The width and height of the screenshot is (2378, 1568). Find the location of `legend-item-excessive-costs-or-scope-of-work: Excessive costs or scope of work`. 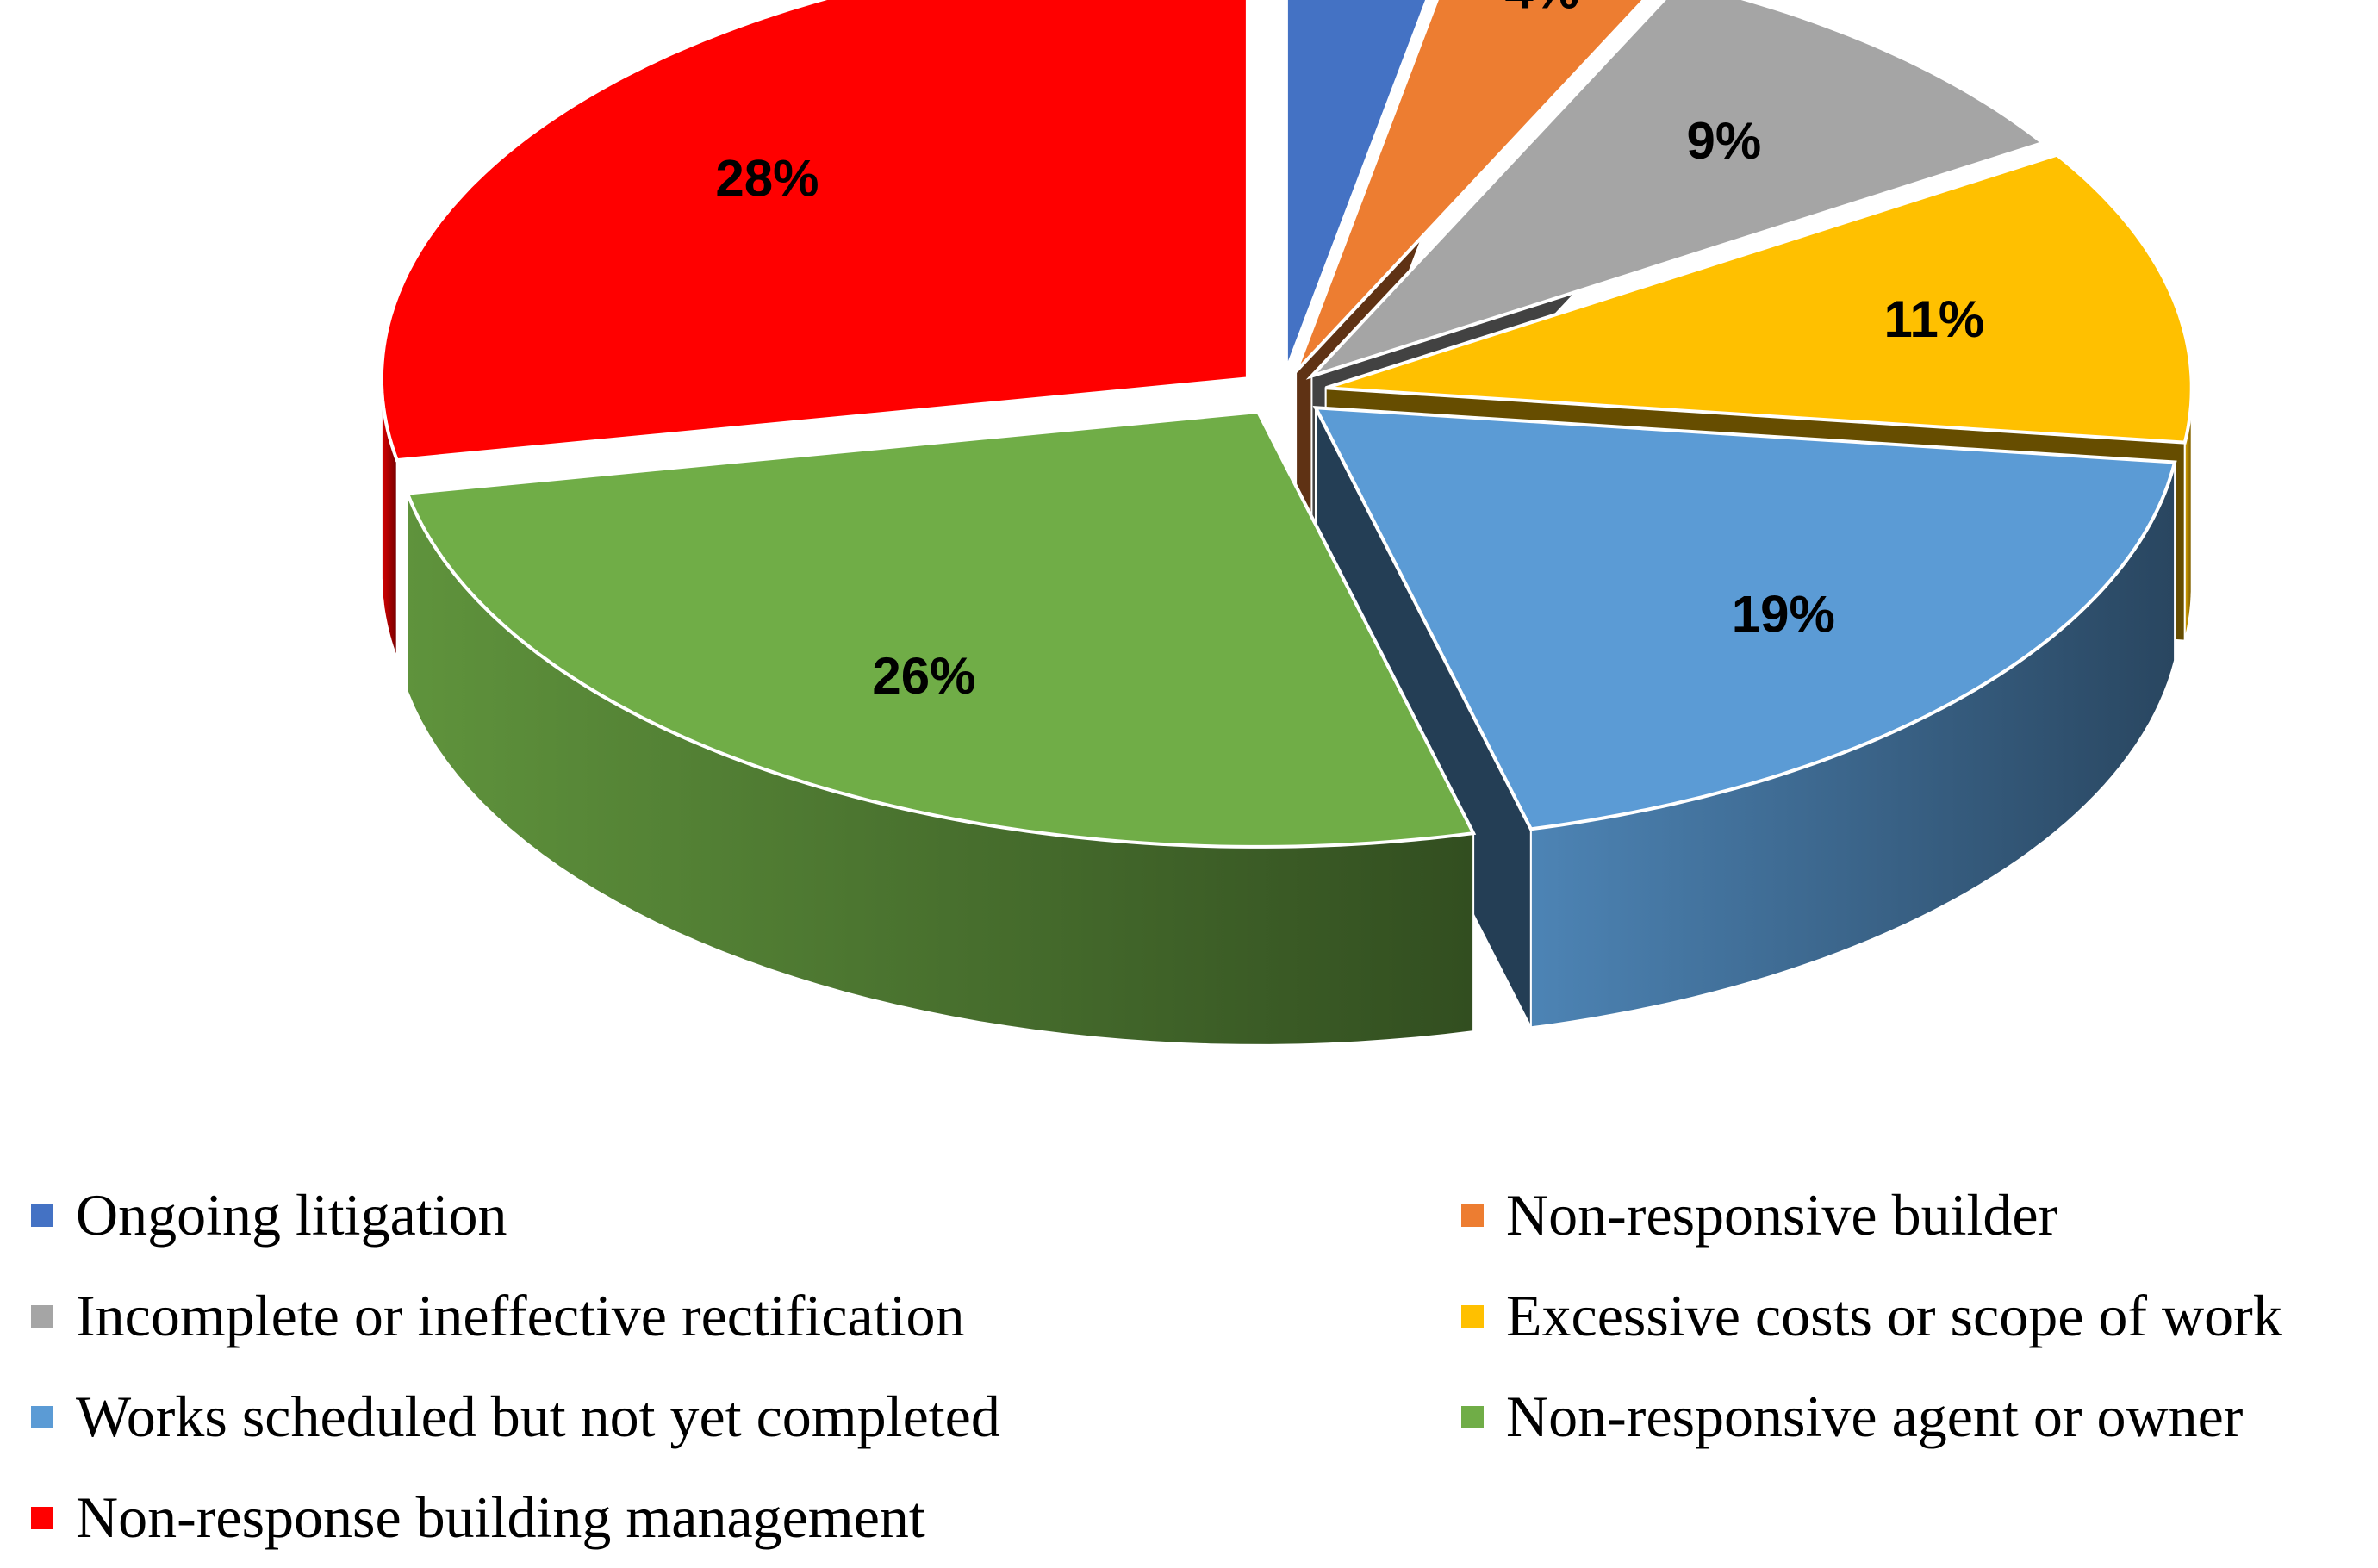

legend-item-excessive-costs-or-scope-of-work: Excessive costs or scope of work is located at coordinates (1909, 1316).